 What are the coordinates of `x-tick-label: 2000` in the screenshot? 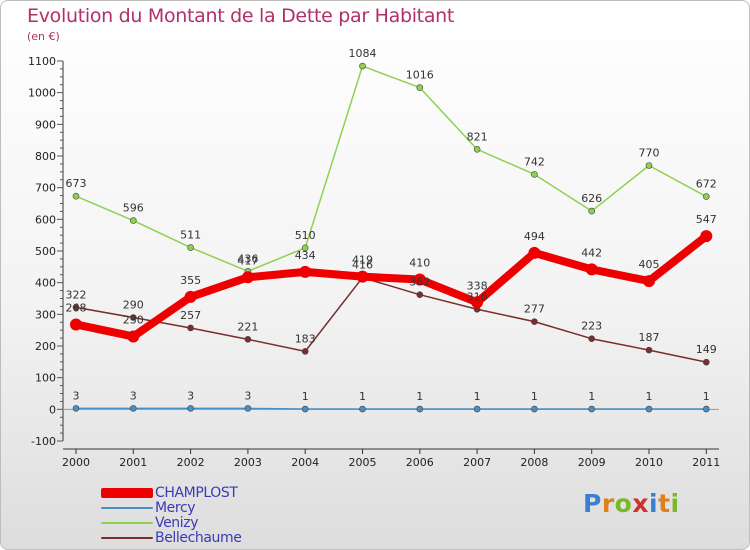 It's located at (76, 462).